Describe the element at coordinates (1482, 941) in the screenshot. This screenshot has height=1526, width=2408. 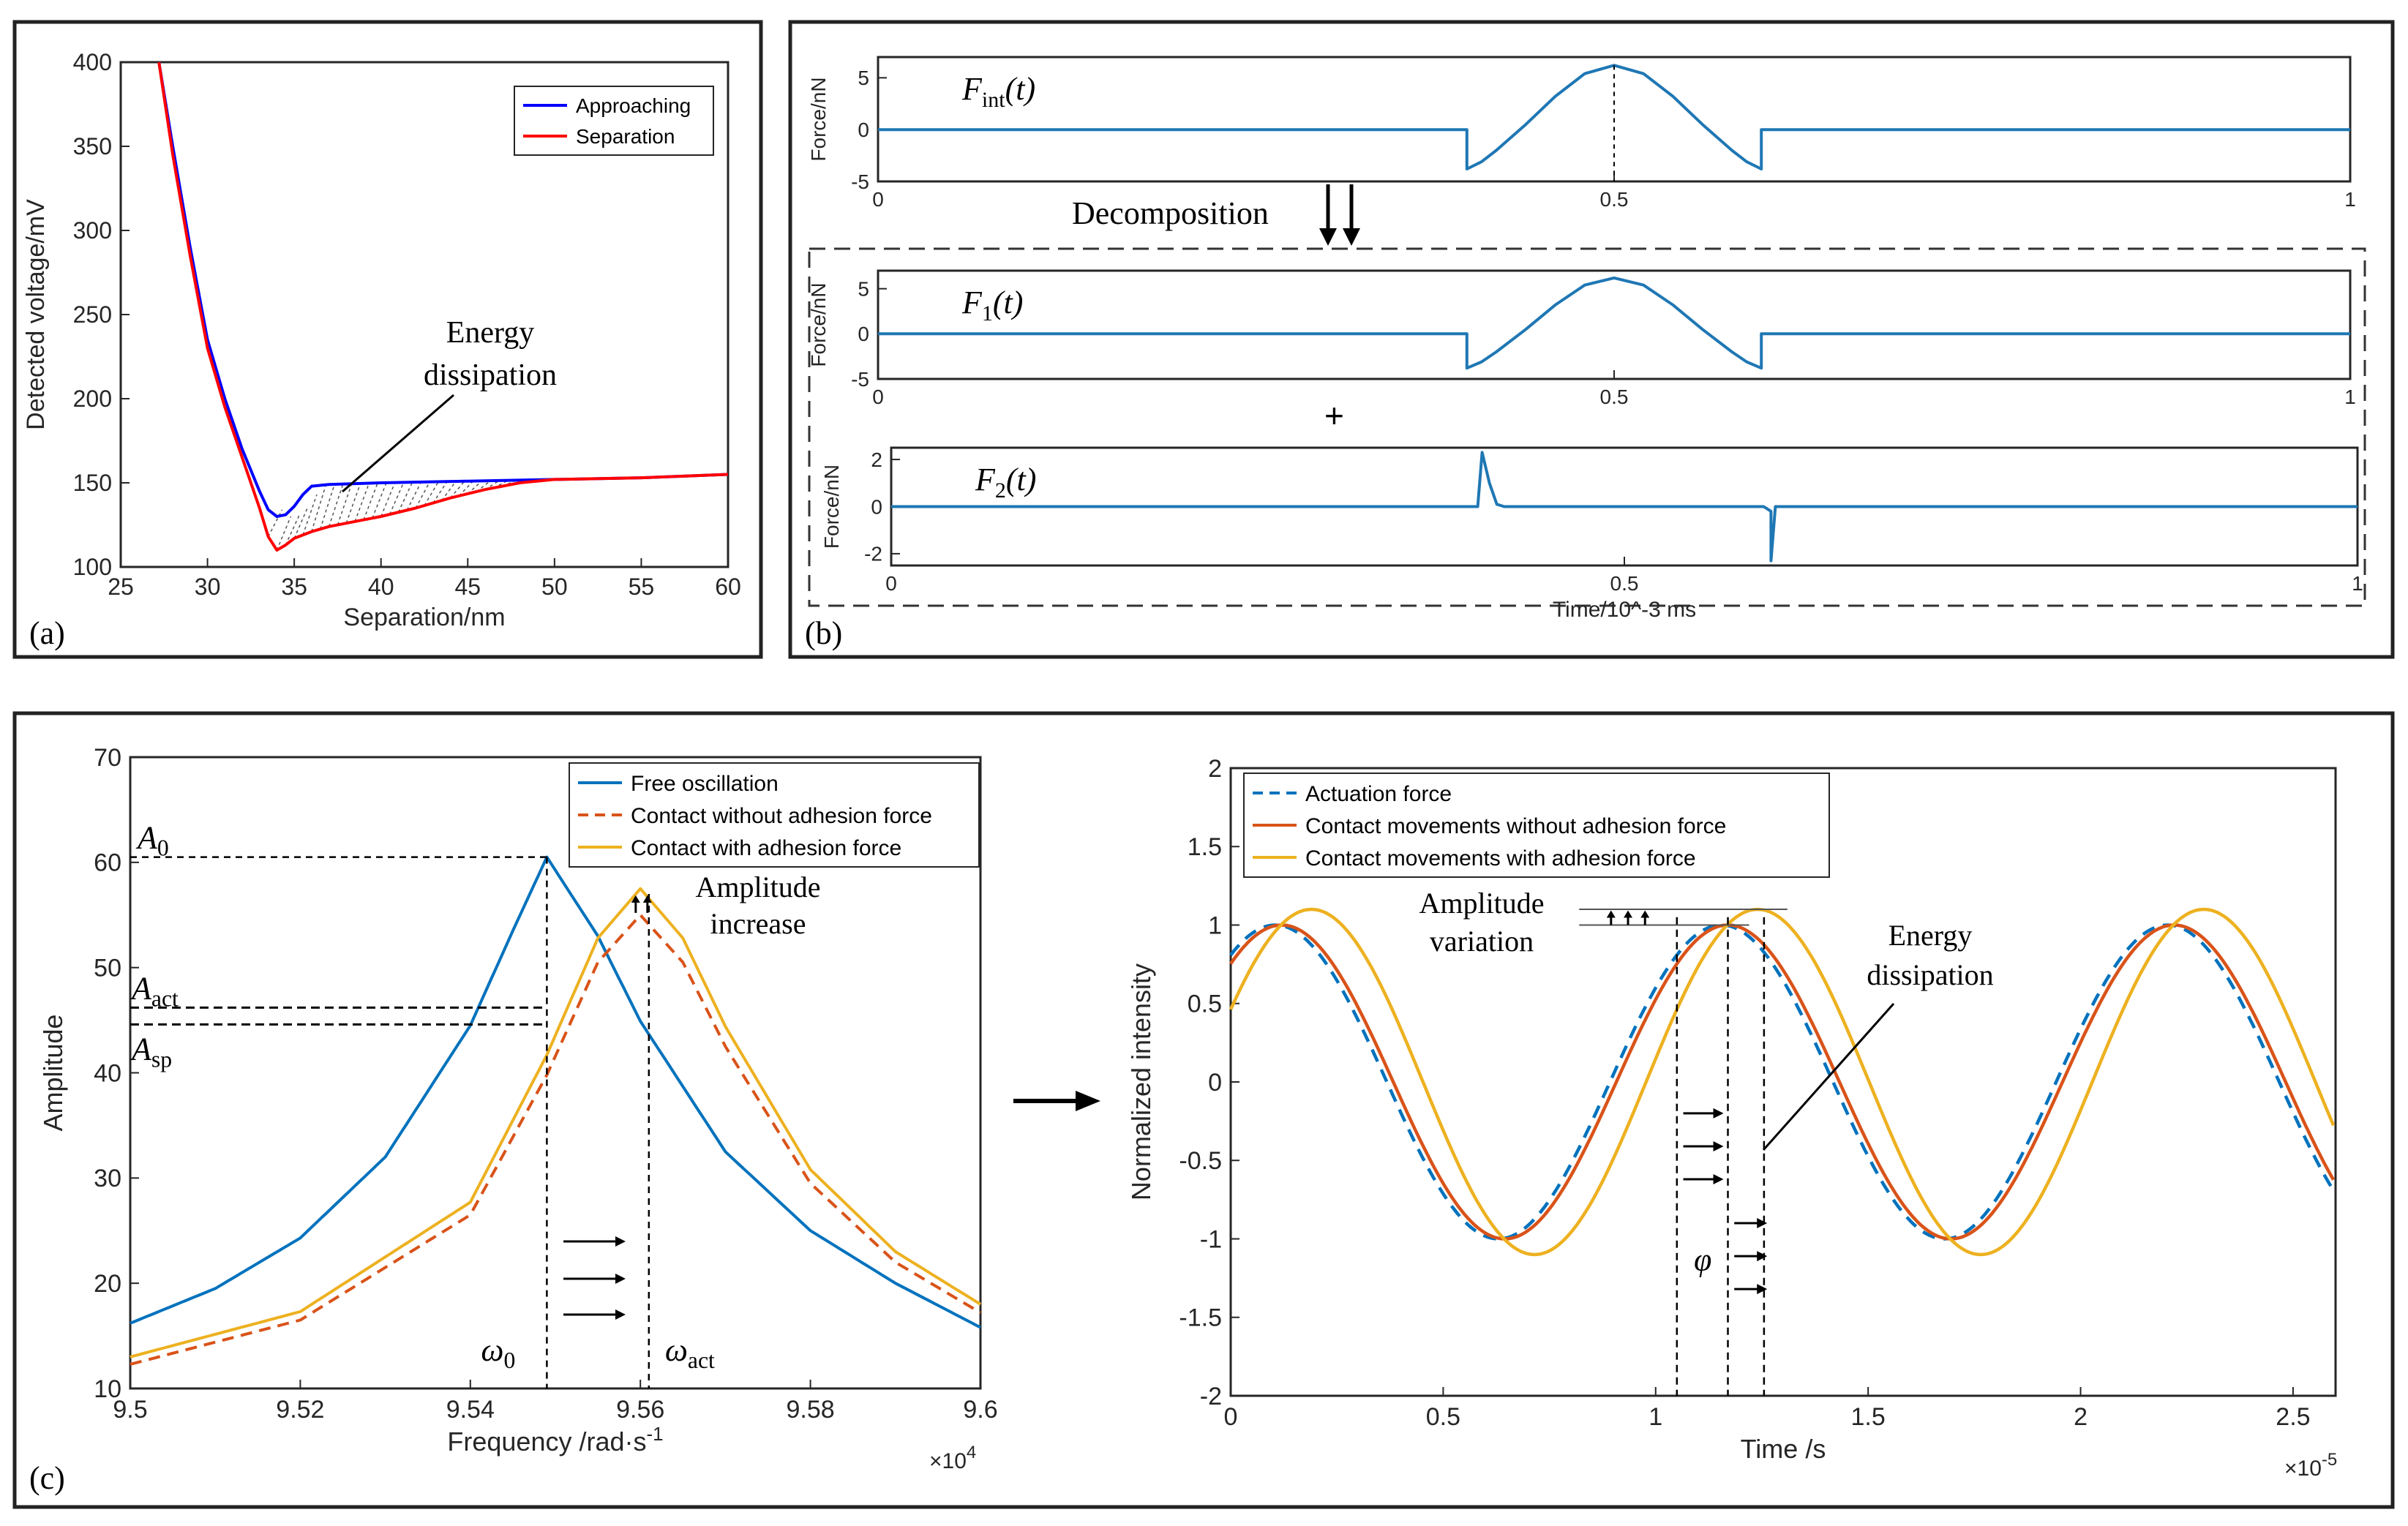
I see `annotation-text: variation` at that location.